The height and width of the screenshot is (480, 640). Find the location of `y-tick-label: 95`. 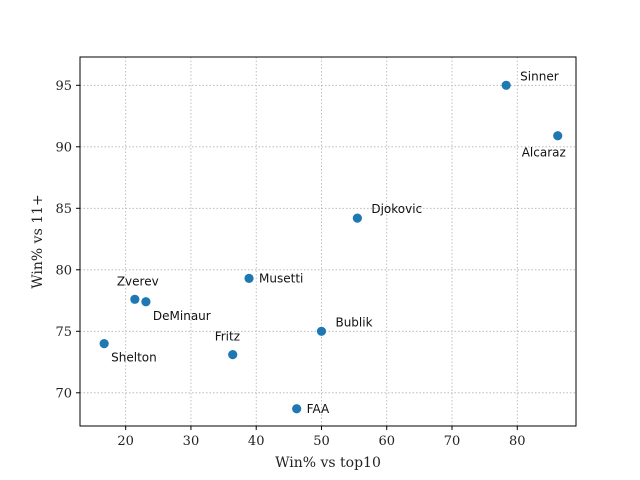

y-tick-label: 95 is located at coordinates (63, 86).